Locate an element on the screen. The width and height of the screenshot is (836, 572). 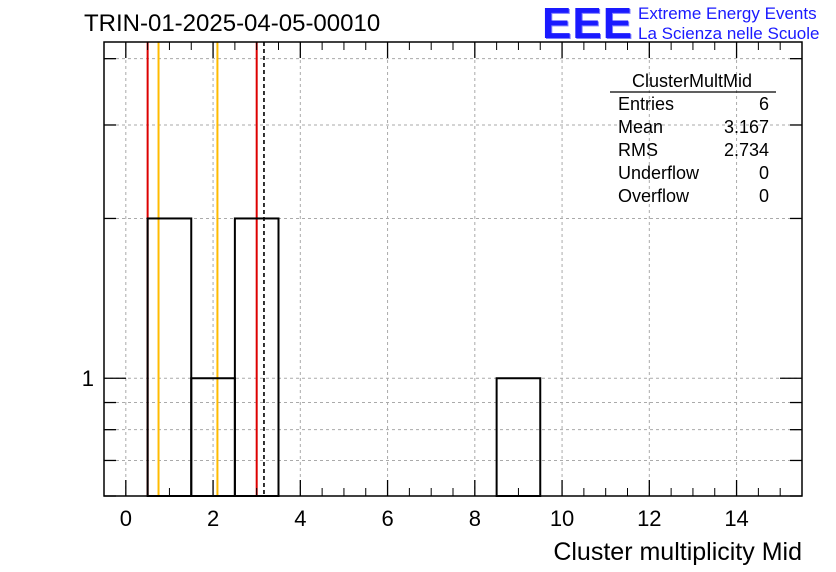
page-title: TRIN-01-2025-04-05-00010 is located at coordinates (232, 23).